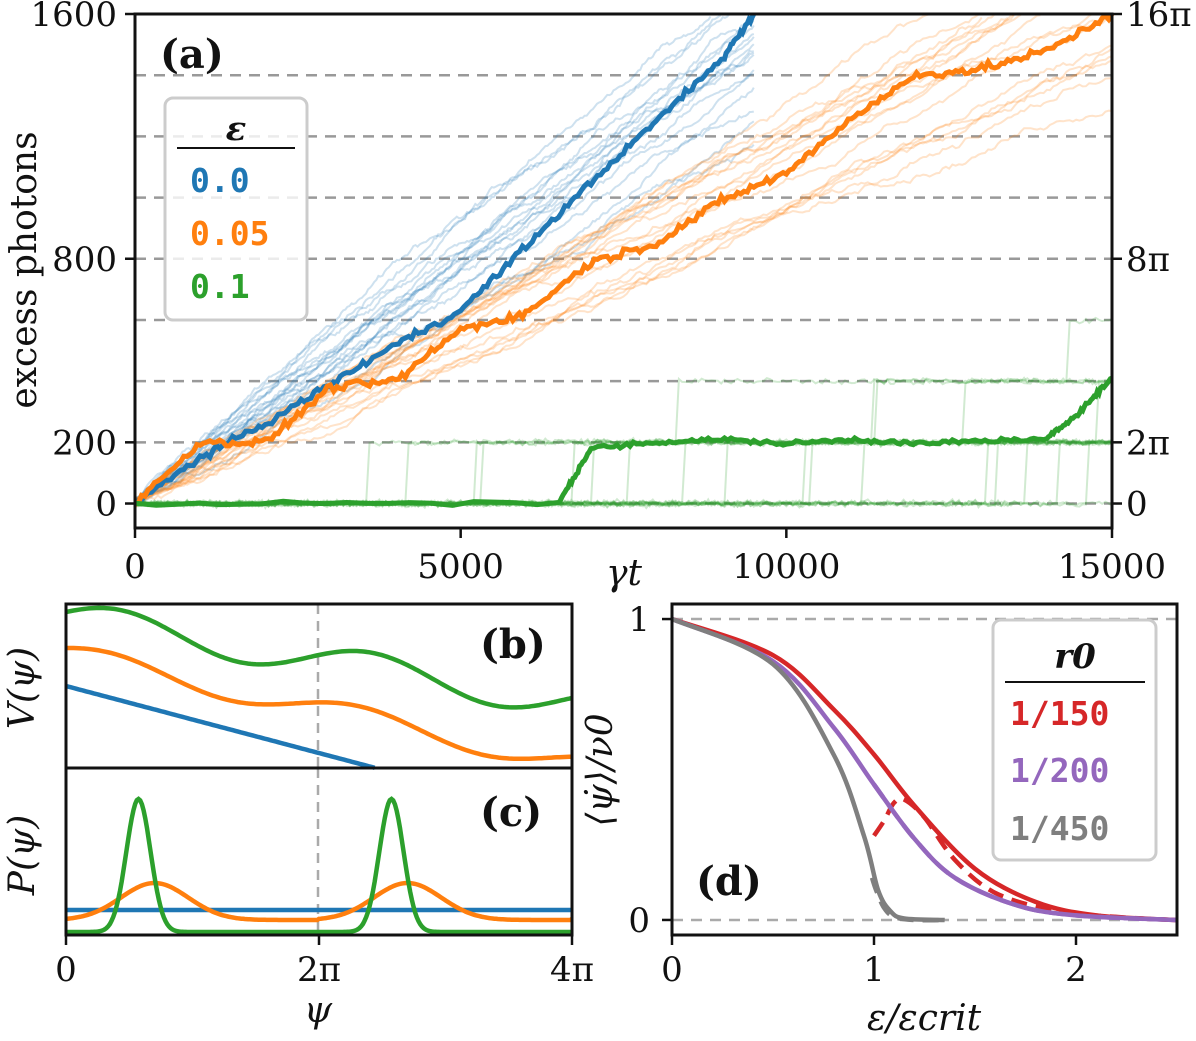 The height and width of the screenshot is (1041, 1196). I want to click on xtick-label-15000: 15000, so click(1112, 567).